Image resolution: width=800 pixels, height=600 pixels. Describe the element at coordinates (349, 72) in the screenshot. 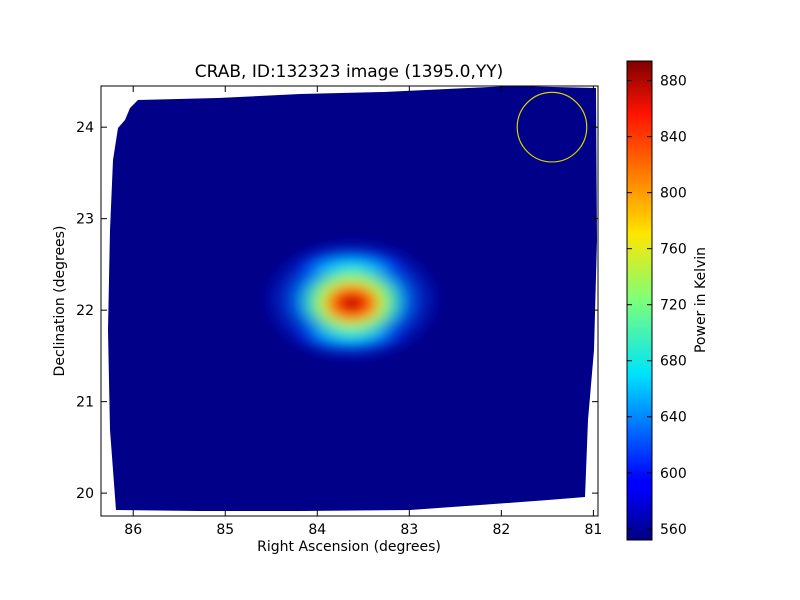

I see `chart-title: CRAB, ID:132323 image (1395.0,YY)` at that location.